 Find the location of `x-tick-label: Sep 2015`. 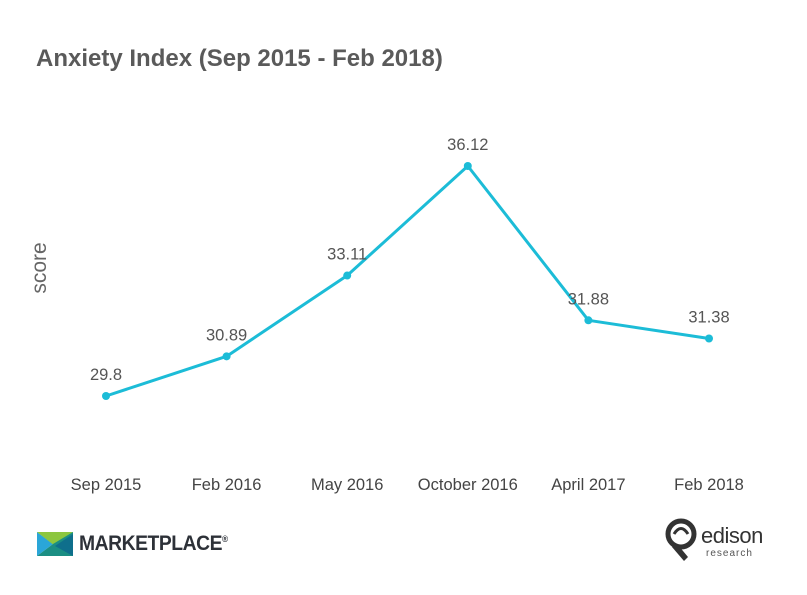

x-tick-label: Sep 2015 is located at coordinates (106, 485).